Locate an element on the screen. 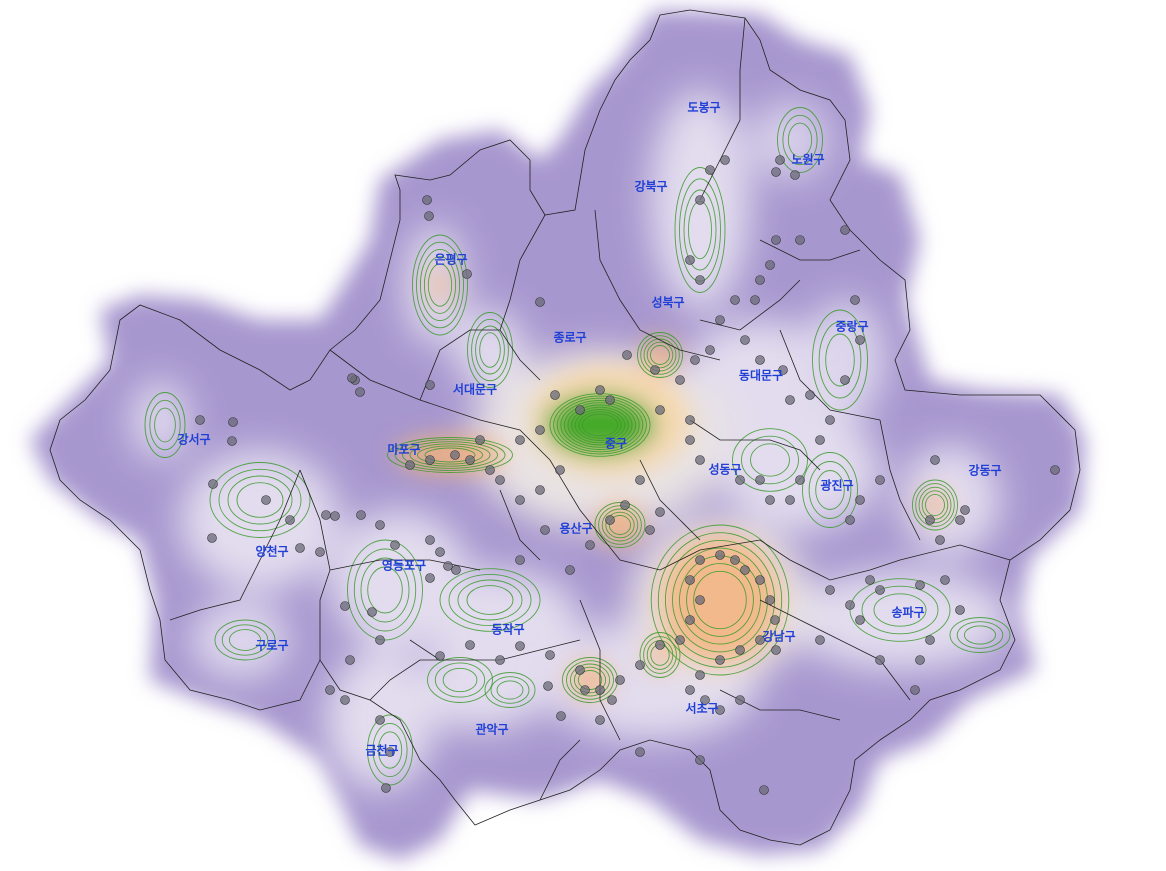  district-label-yangcheon: 양천구 is located at coordinates (271, 551).